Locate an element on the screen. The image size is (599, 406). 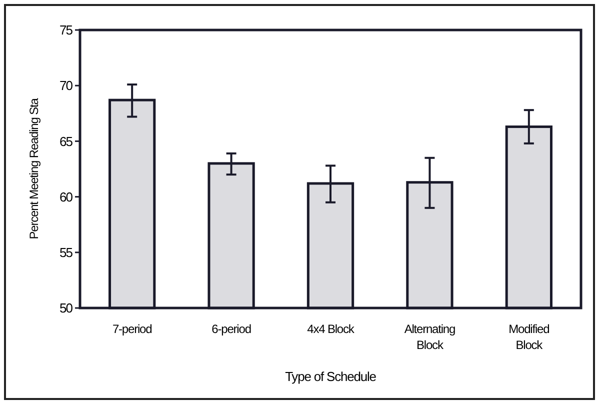
y-tick-label: 65 is located at coordinates (66, 141).